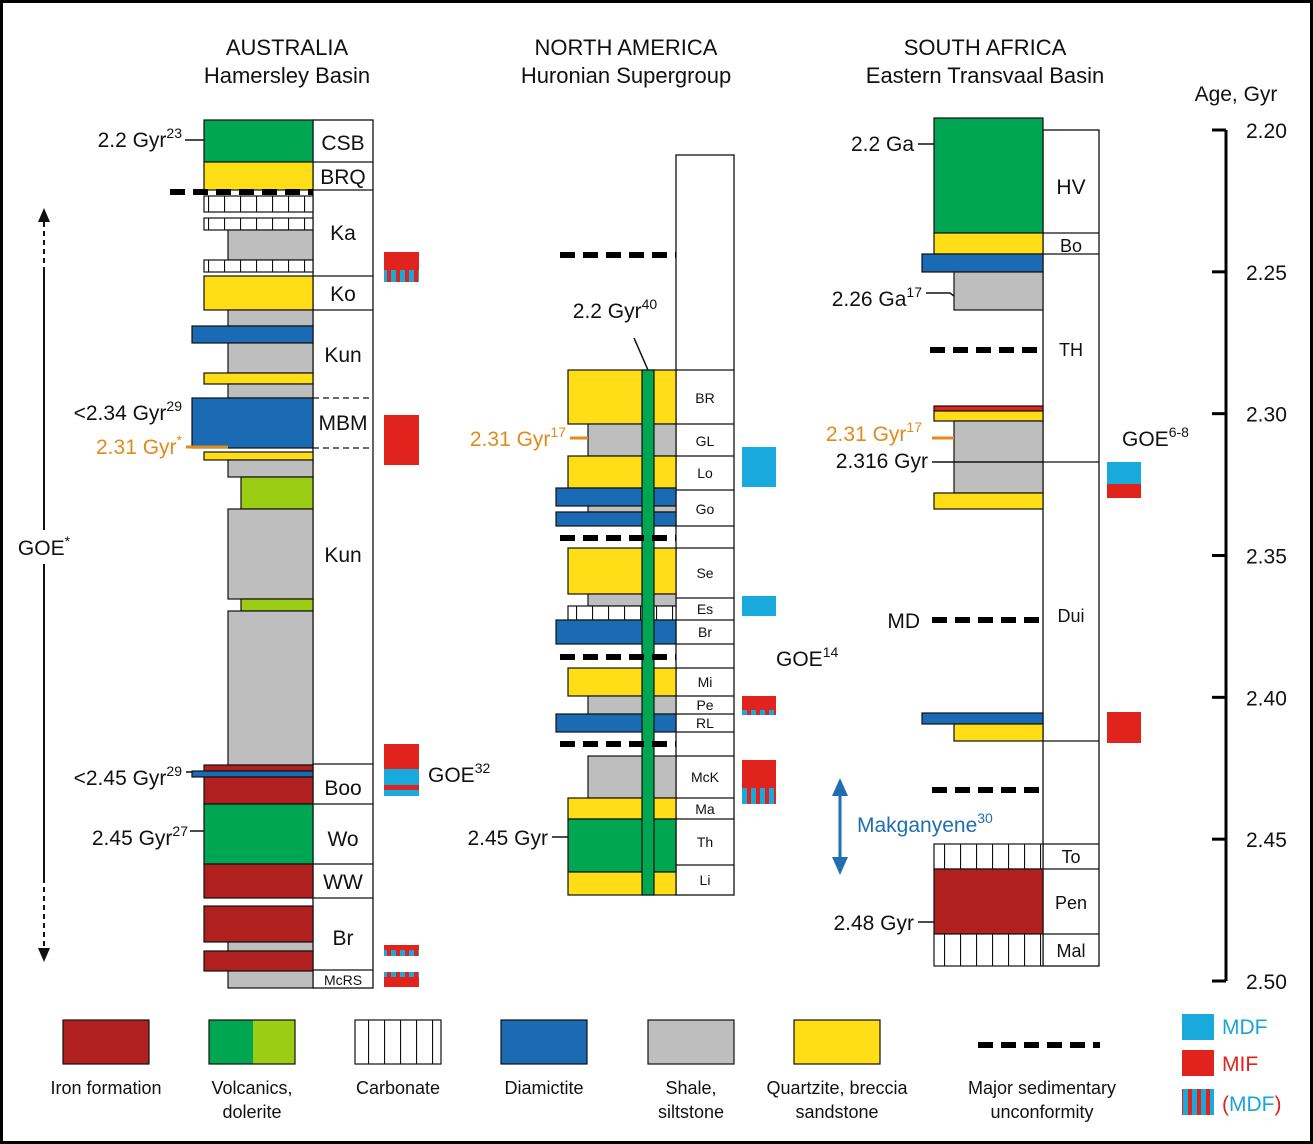 Image resolution: width=1313 pixels, height=1144 pixels. Describe the element at coordinates (544, 1042) in the screenshot. I see `legend-diamictite-swatch` at that location.